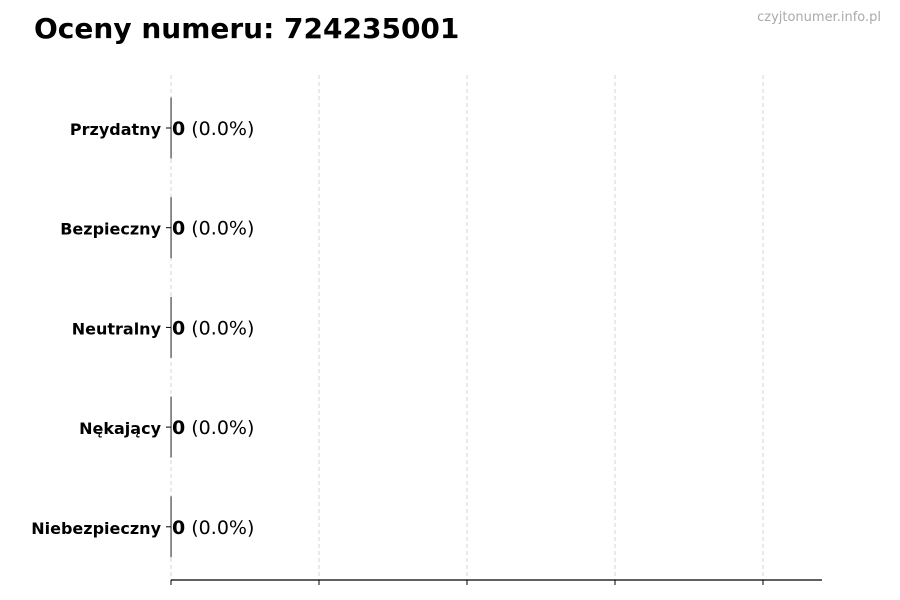  I want to click on chart-title: Oceny numeru: 724235001, so click(247, 28).